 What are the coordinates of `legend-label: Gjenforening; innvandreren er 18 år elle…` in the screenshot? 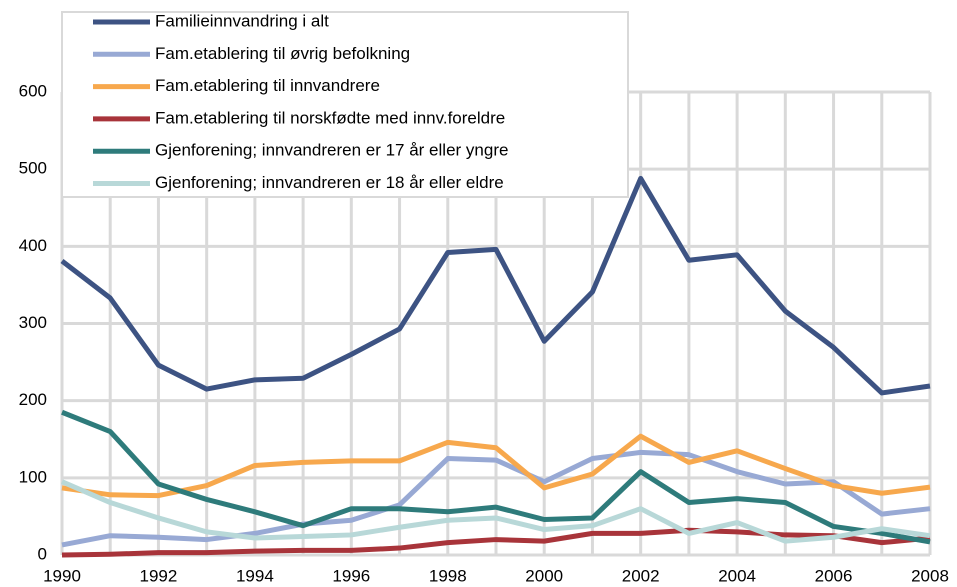 It's located at (329, 182).